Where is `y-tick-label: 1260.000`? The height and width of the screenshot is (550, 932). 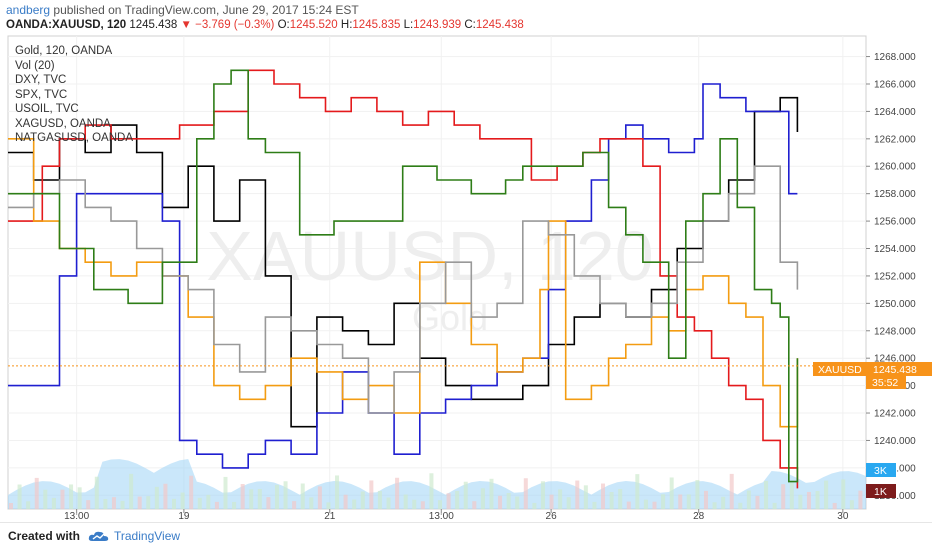 y-tick-label: 1260.000 is located at coordinates (895, 167).